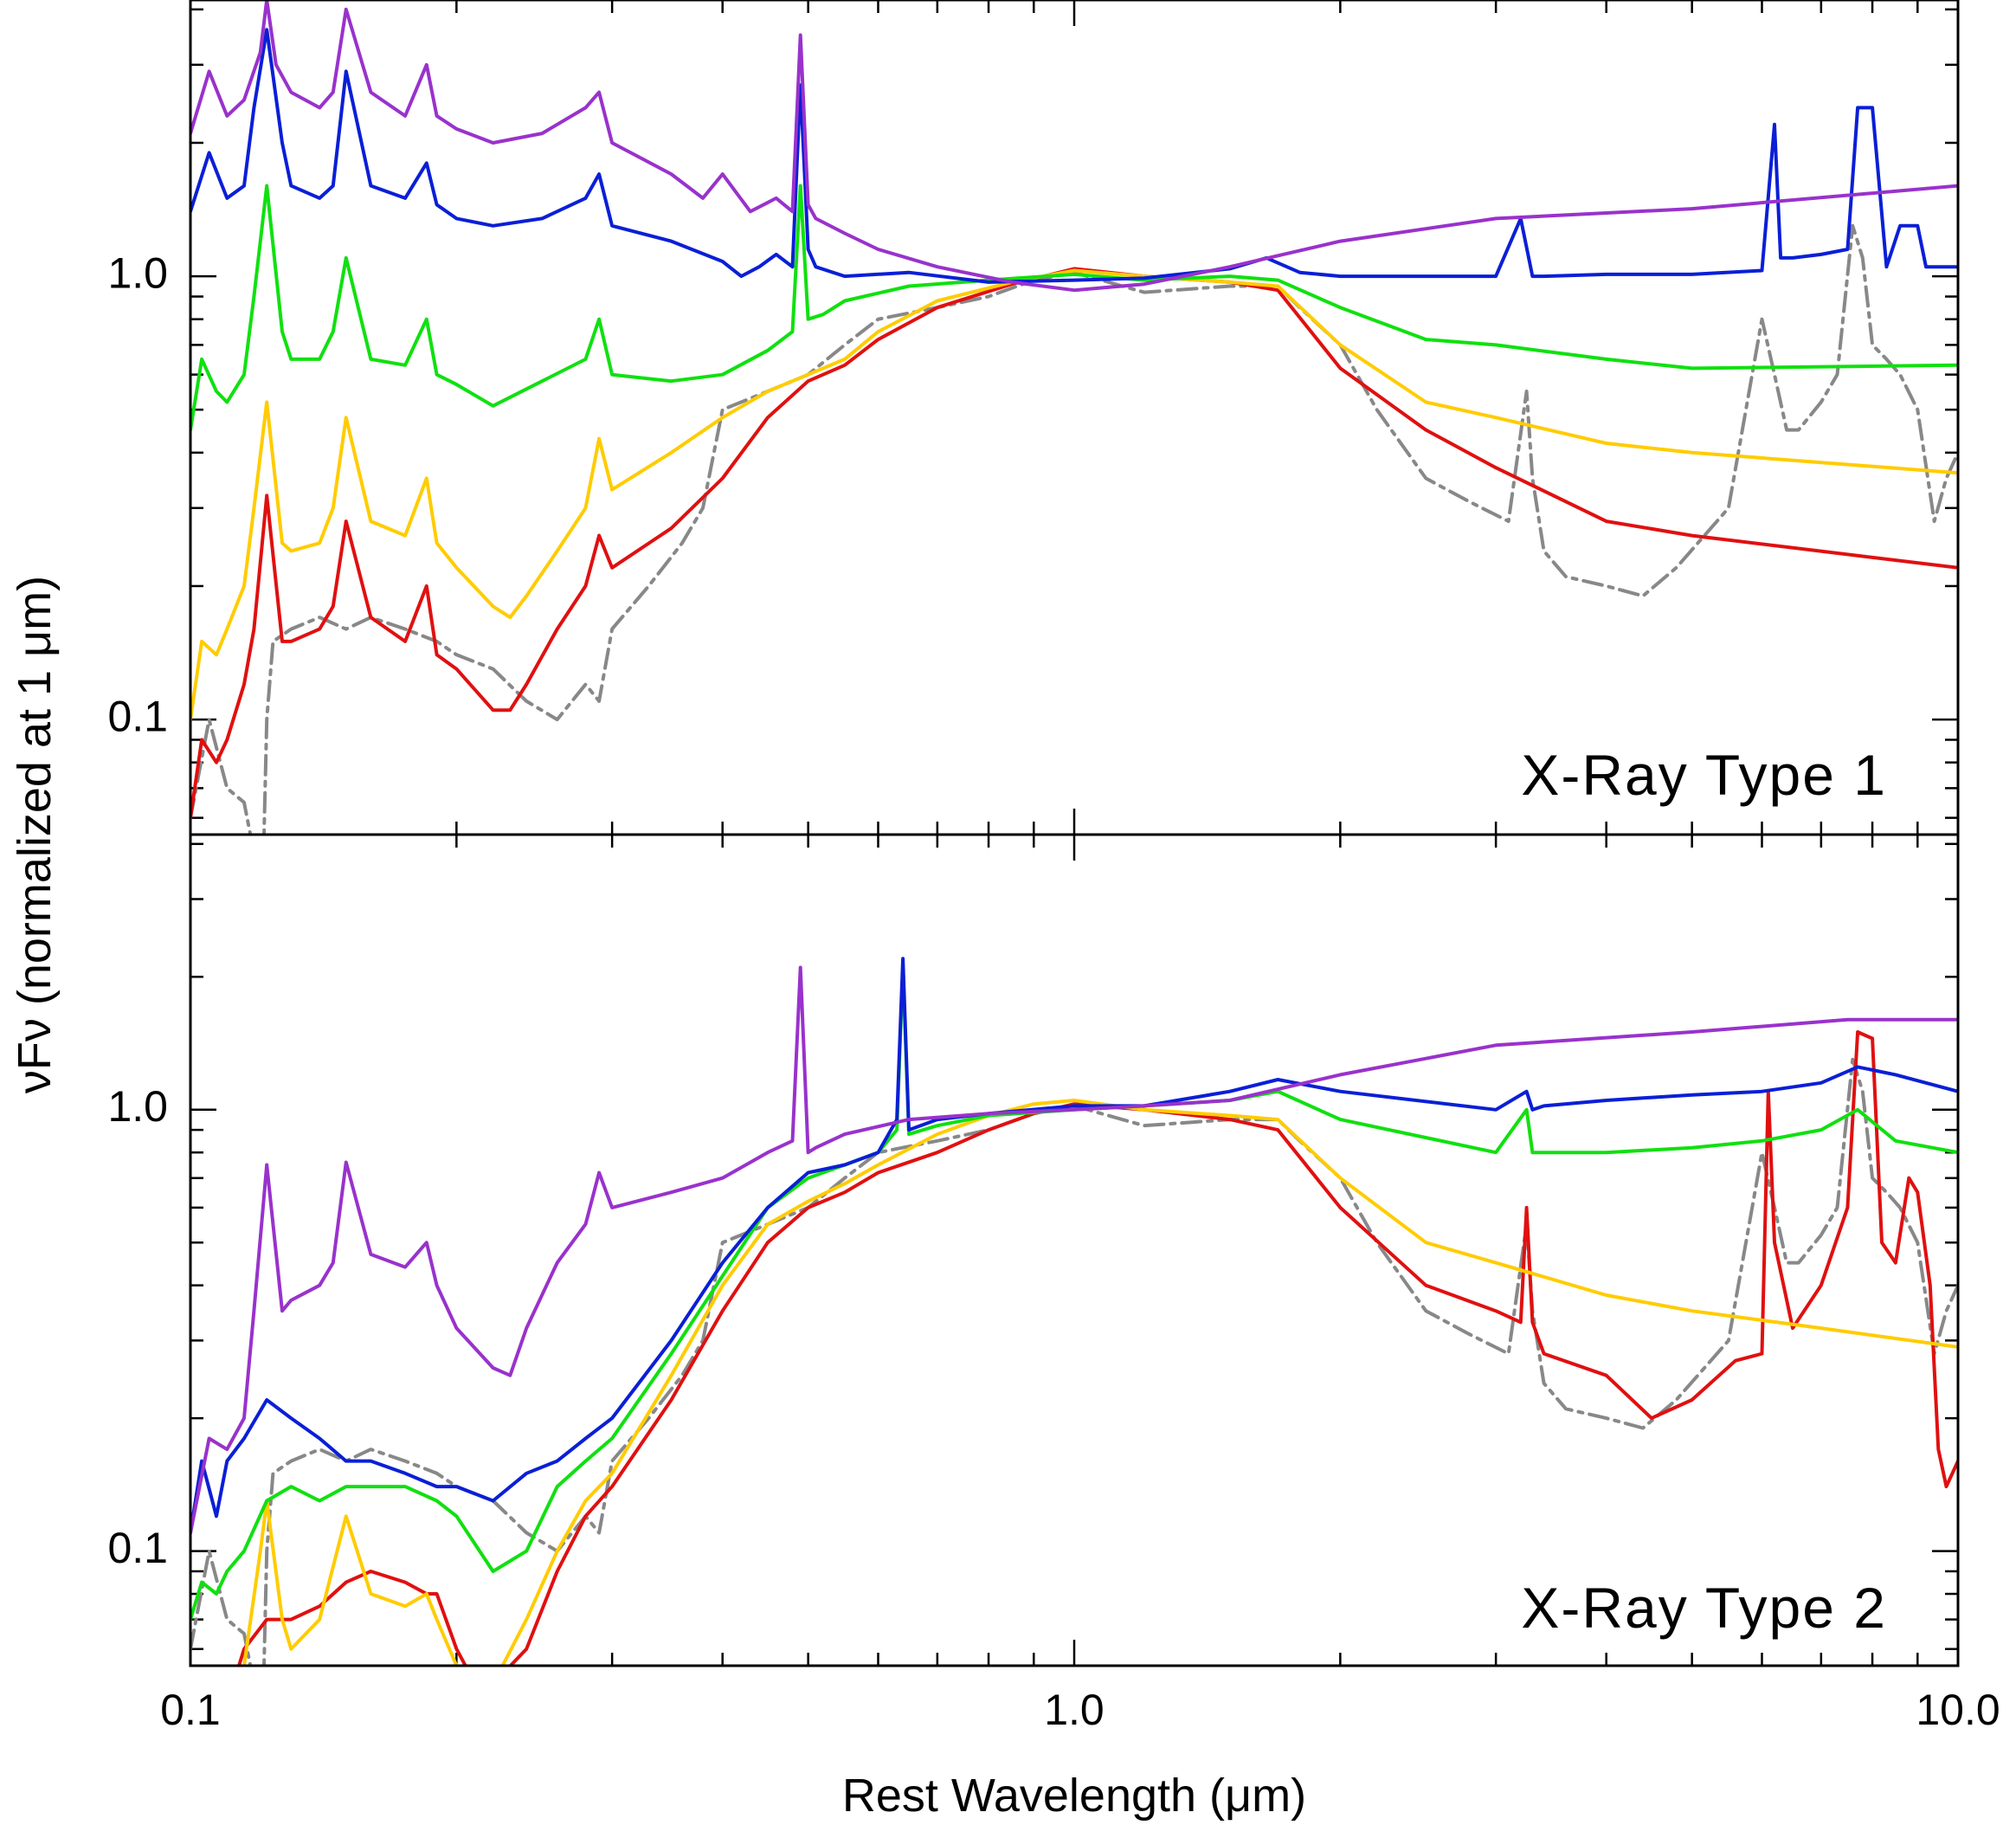 The image size is (2016, 1825). Describe the element at coordinates (1704, 1608) in the screenshot. I see `panel-label-type-2: X-Ray Type 2` at that location.